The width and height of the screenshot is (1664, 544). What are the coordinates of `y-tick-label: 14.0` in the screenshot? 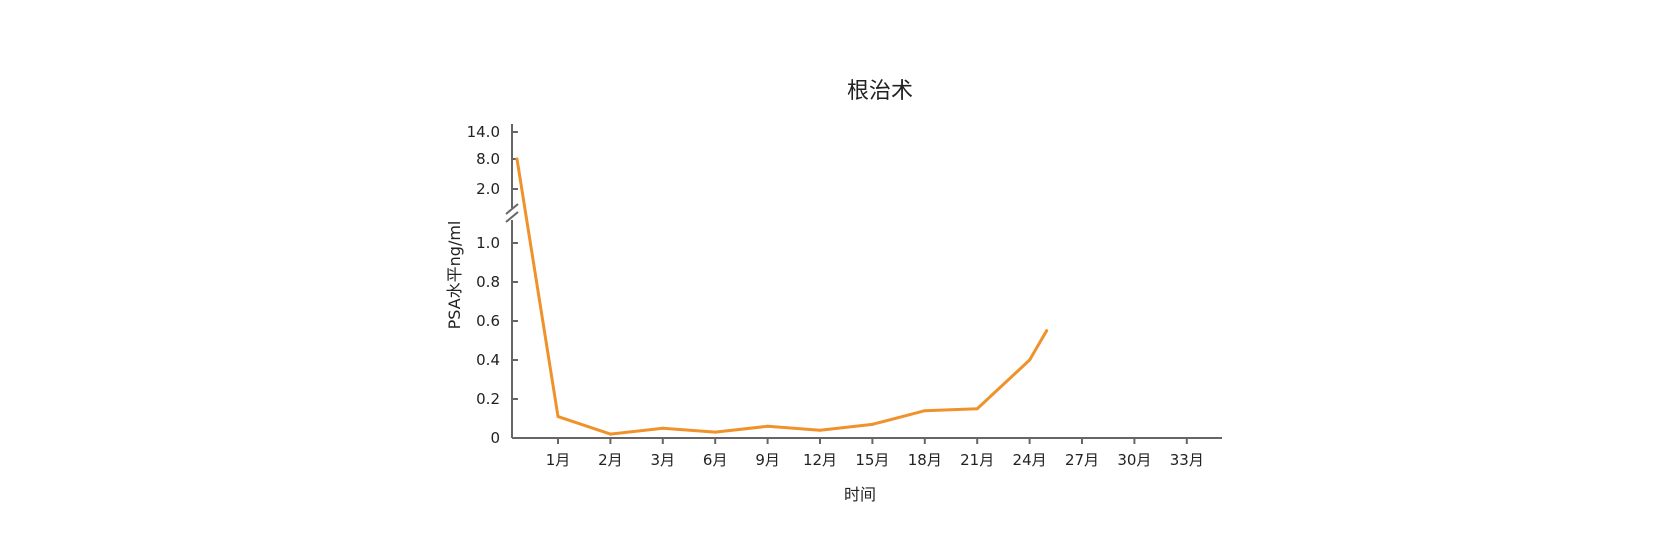 It's located at (483, 132).